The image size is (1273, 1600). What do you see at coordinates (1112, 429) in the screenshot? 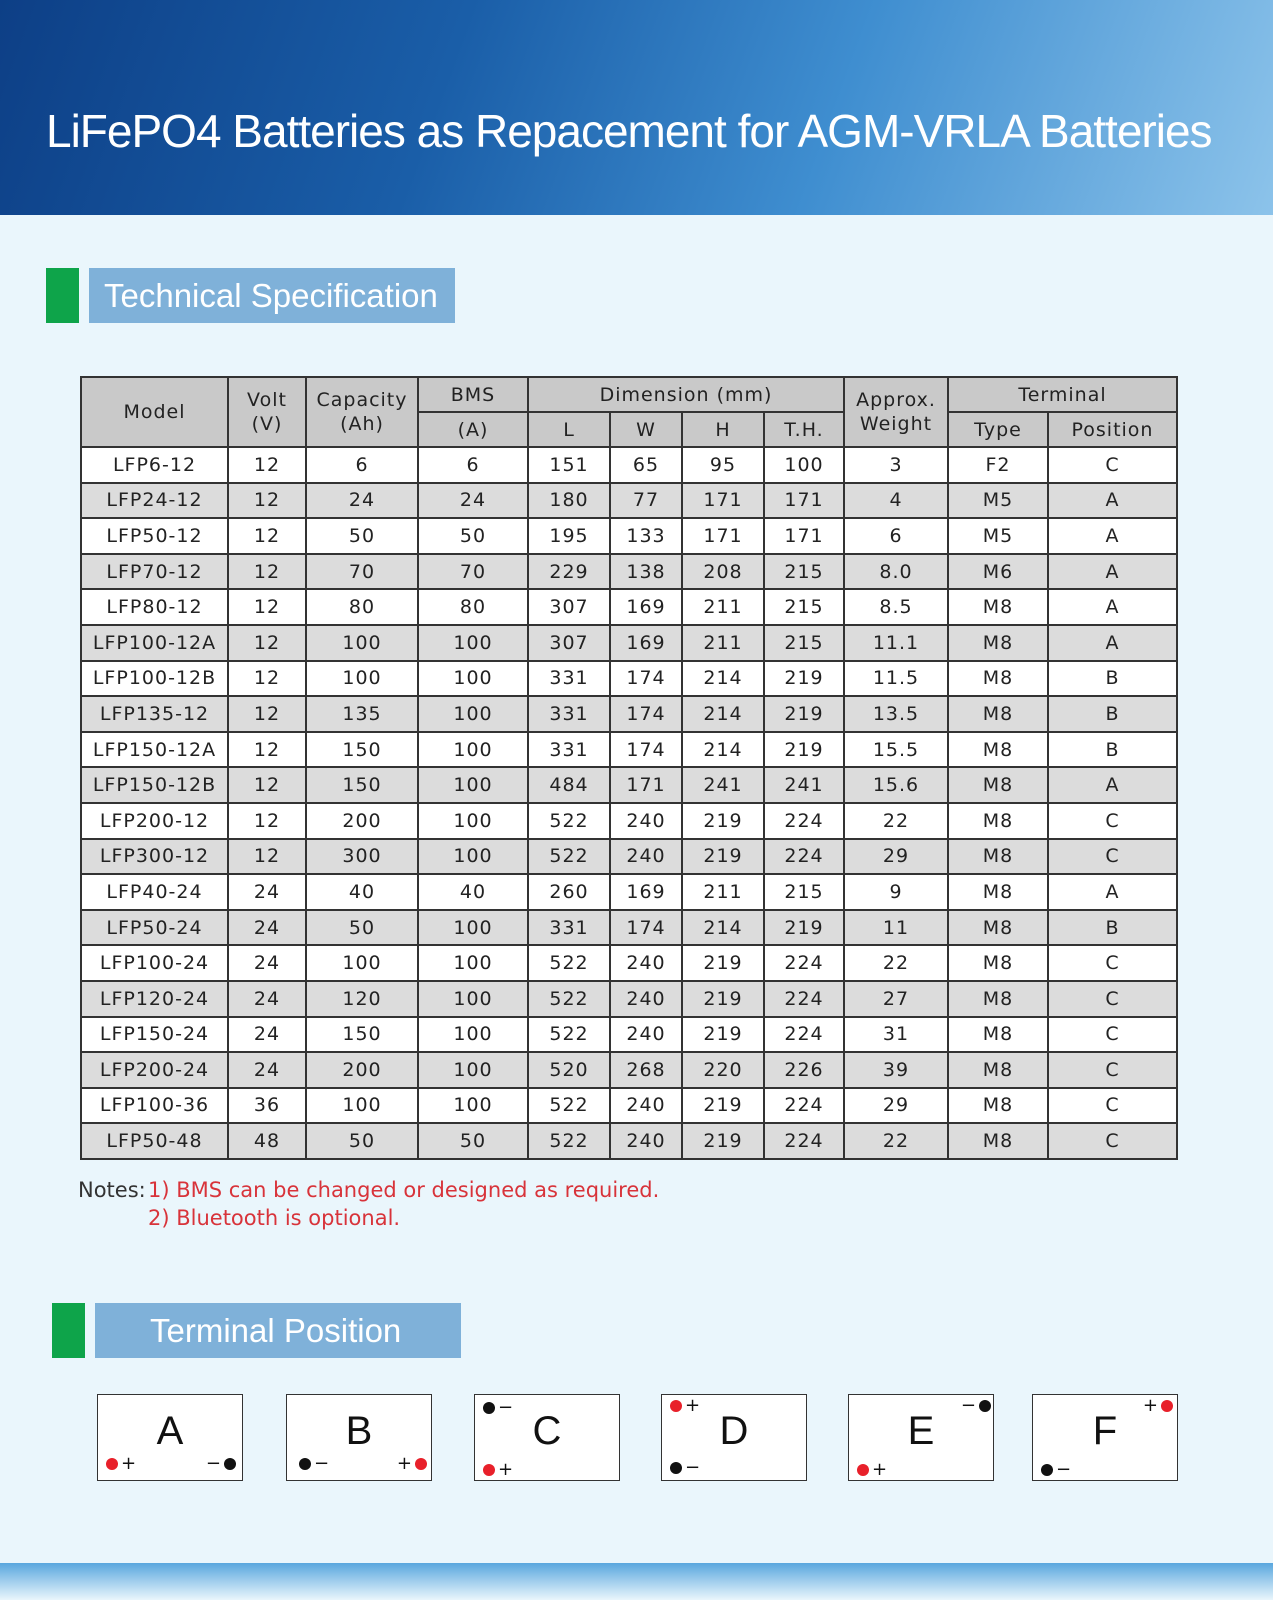
I see `col-header: Position` at bounding box center [1112, 429].